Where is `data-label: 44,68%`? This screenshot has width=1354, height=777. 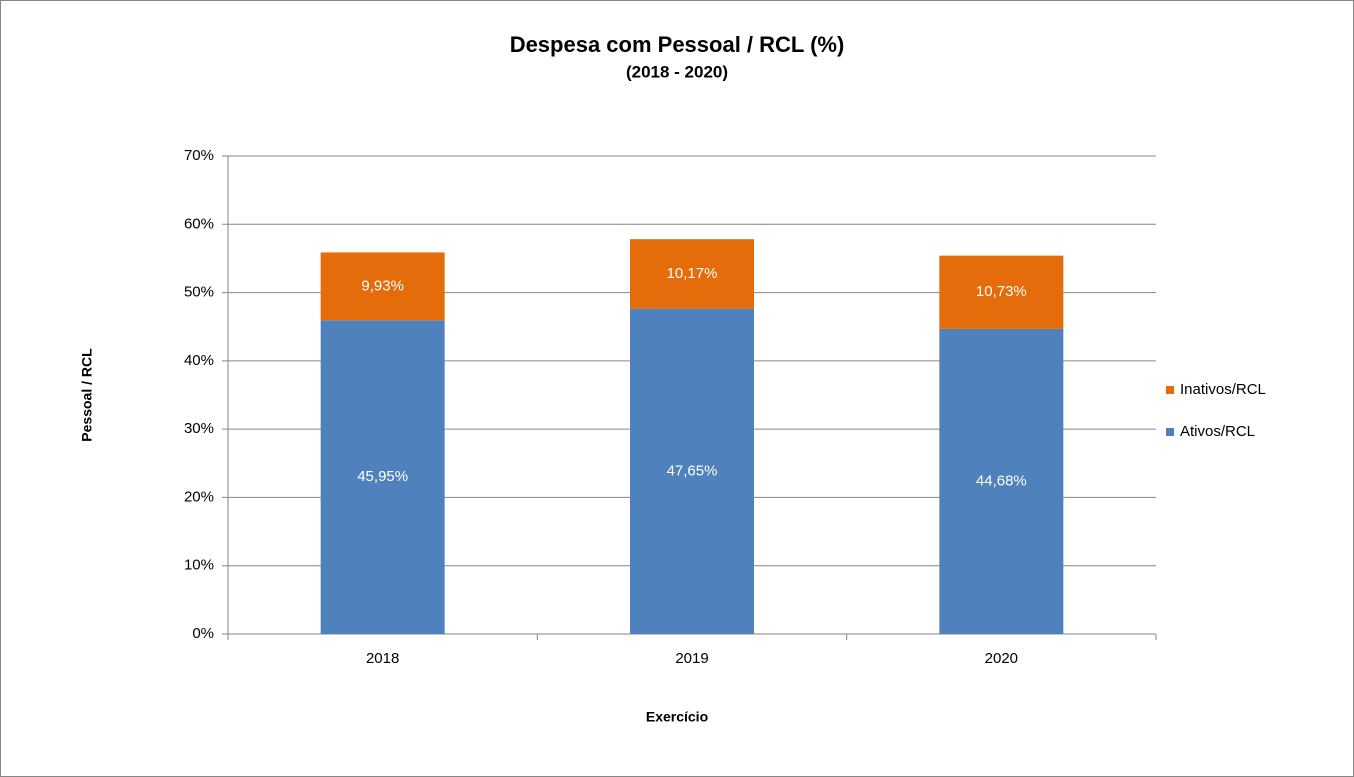 data-label: 44,68% is located at coordinates (1001, 480).